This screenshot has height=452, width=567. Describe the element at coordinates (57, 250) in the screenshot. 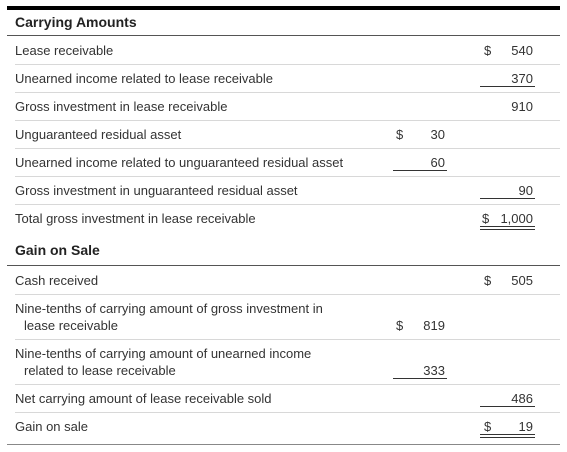

I see `section-title-gain-on-sale: Gain on Sale` at that location.